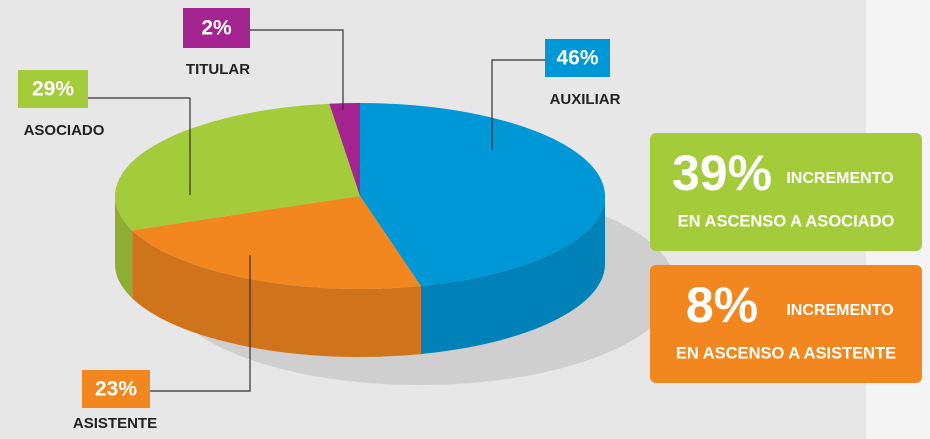 Image resolution: width=930 pixels, height=439 pixels. I want to click on annotation-subtext: EN ASCENSO A ASOCIADO, so click(786, 221).